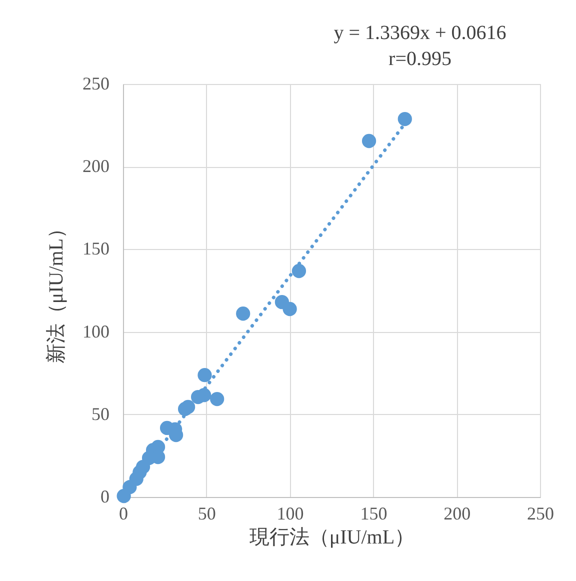 This screenshot has height=581, width=576. Describe the element at coordinates (374, 514) in the screenshot. I see `x-tick-label: 150` at that location.